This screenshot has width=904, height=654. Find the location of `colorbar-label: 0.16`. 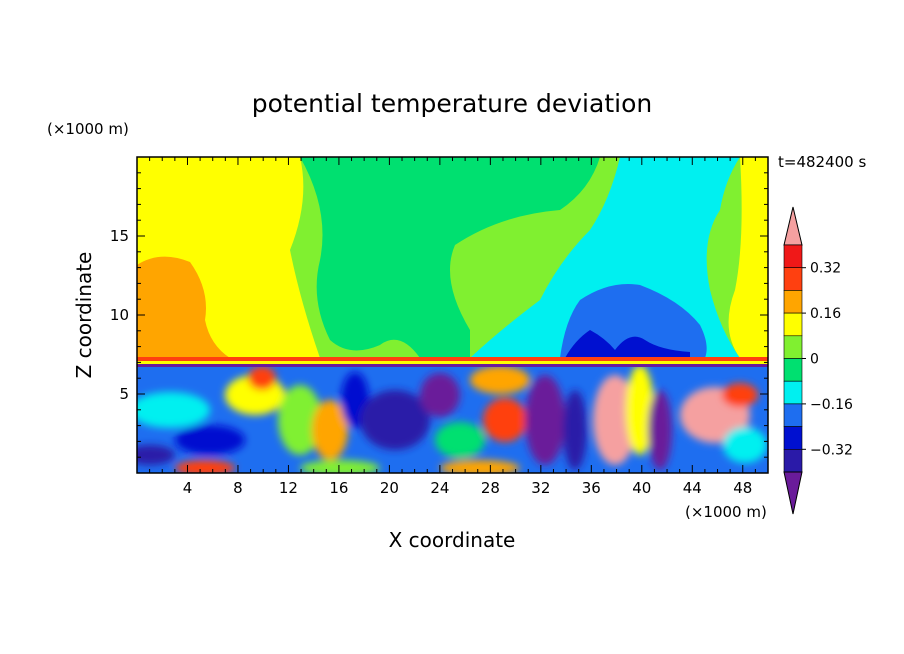

colorbar-label: 0.16 is located at coordinates (825, 314).